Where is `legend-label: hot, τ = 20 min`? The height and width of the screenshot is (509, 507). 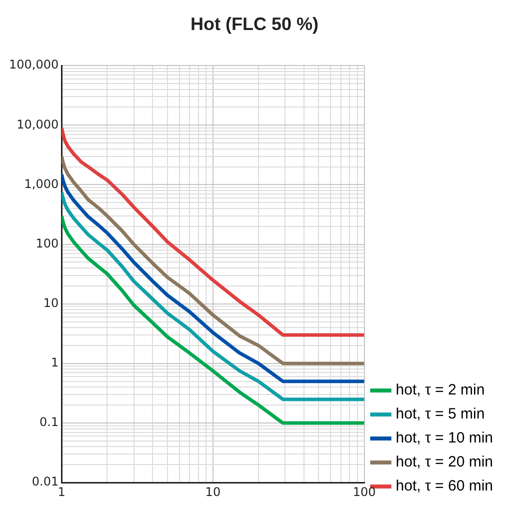 legend-label: hot, τ = 20 min is located at coordinates (445, 462).